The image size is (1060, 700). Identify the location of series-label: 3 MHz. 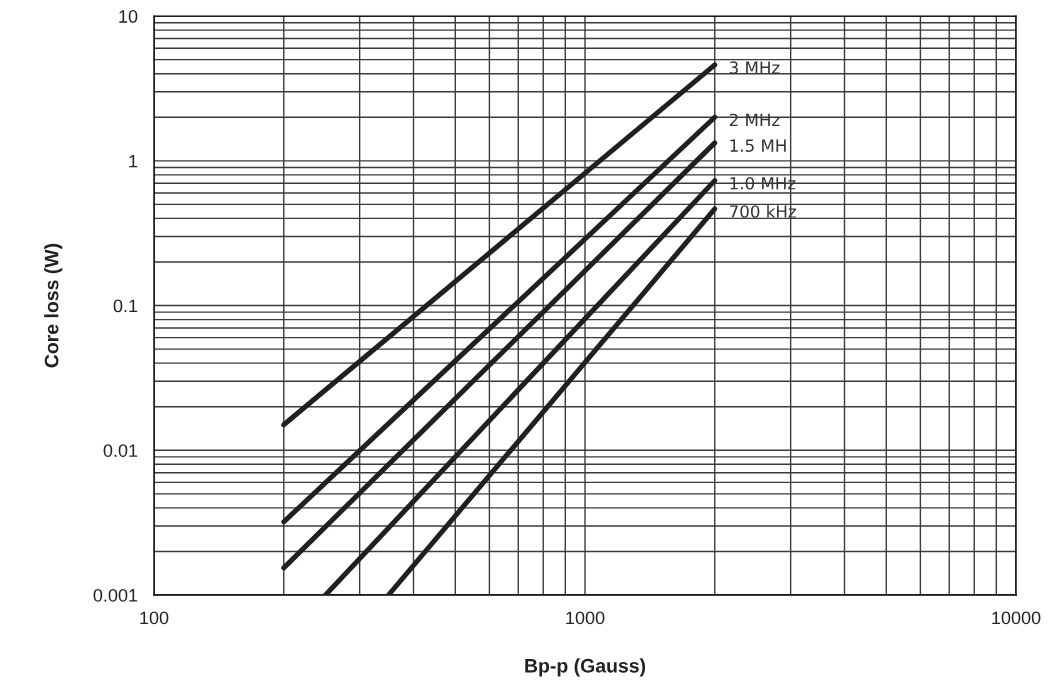
(754, 67).